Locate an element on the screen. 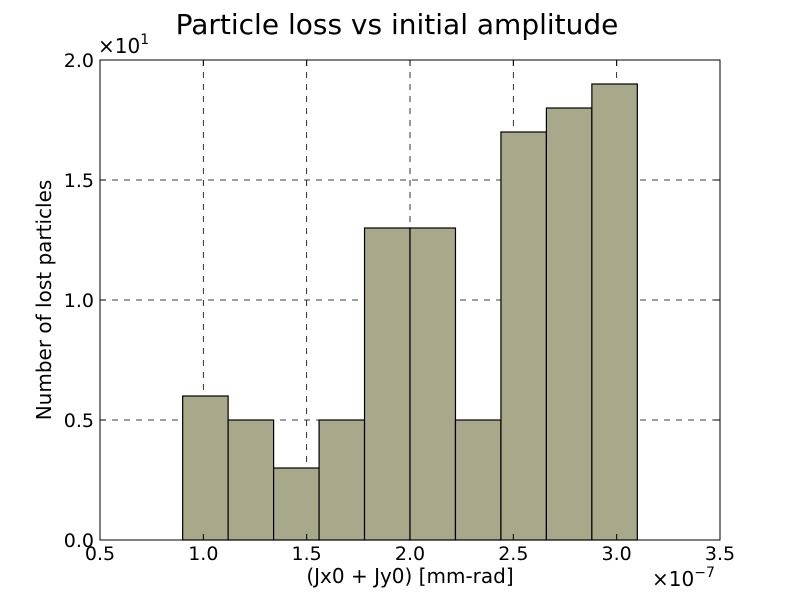 This screenshot has height=600, width=800. y-tick-label: 2.0 is located at coordinates (79, 61).